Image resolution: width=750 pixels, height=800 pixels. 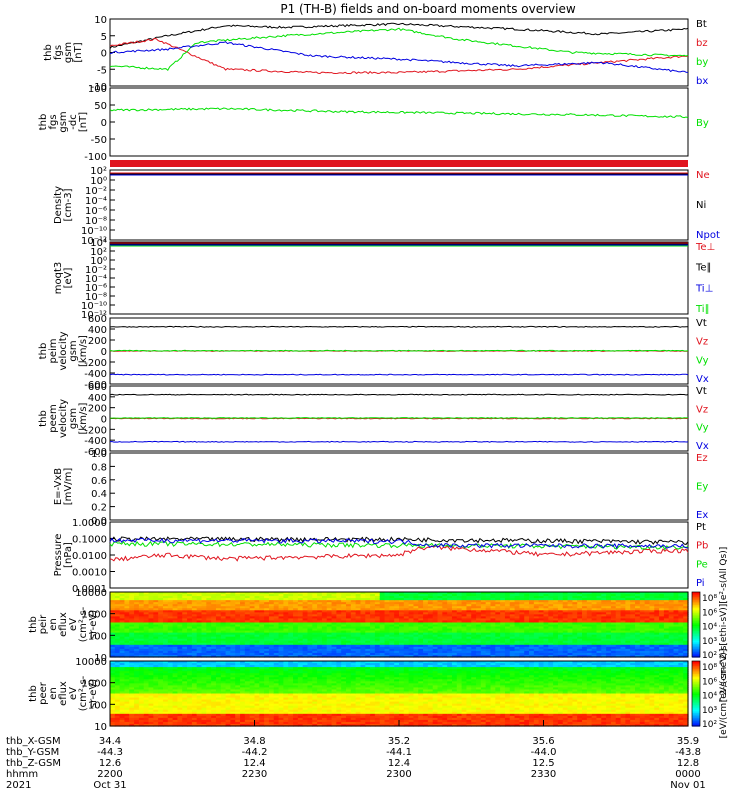 I want to click on legend-Vx: Vx, so click(x=702, y=446).